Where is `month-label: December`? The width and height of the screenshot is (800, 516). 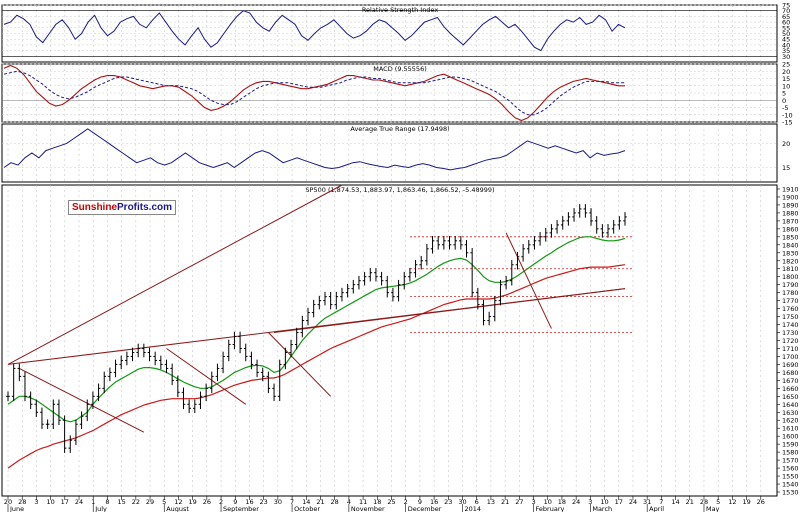 month-label: December is located at coordinates (425, 508).